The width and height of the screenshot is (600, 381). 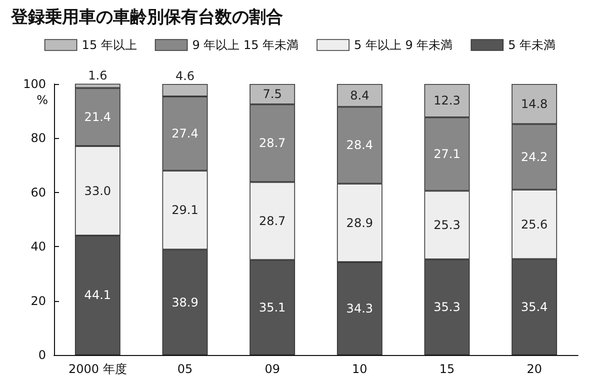 What do you see at coordinates (38, 301) in the screenshot?
I see `y-tick-label: 20` at bounding box center [38, 301].